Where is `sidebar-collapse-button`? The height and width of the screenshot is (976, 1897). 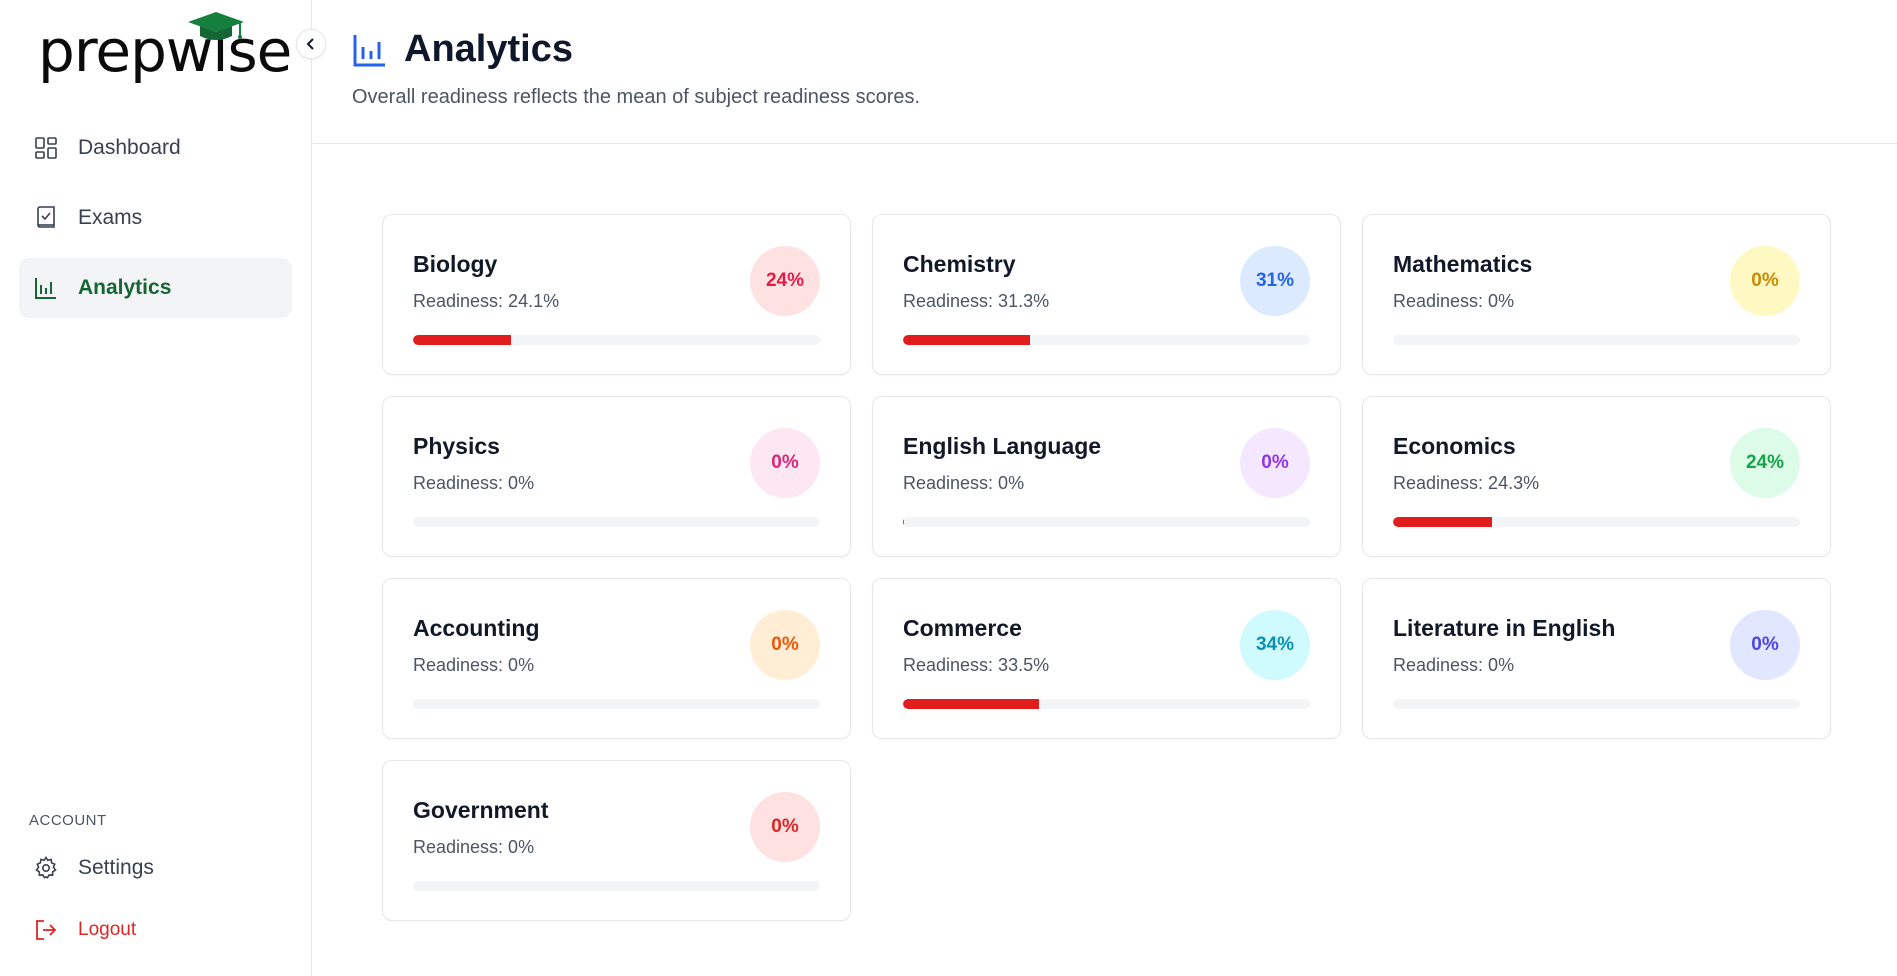 sidebar-collapse-button is located at coordinates (311, 44).